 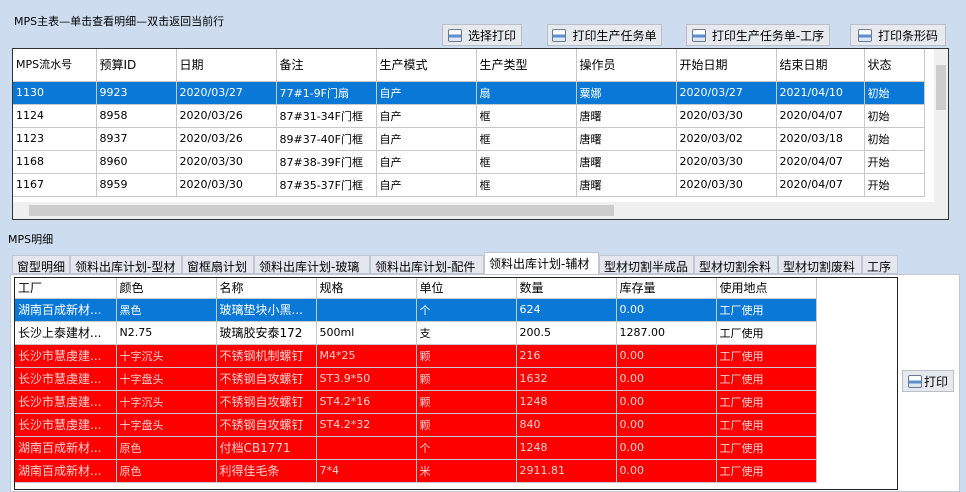 I want to click on cell: ST4.2*16, so click(x=366, y=402).